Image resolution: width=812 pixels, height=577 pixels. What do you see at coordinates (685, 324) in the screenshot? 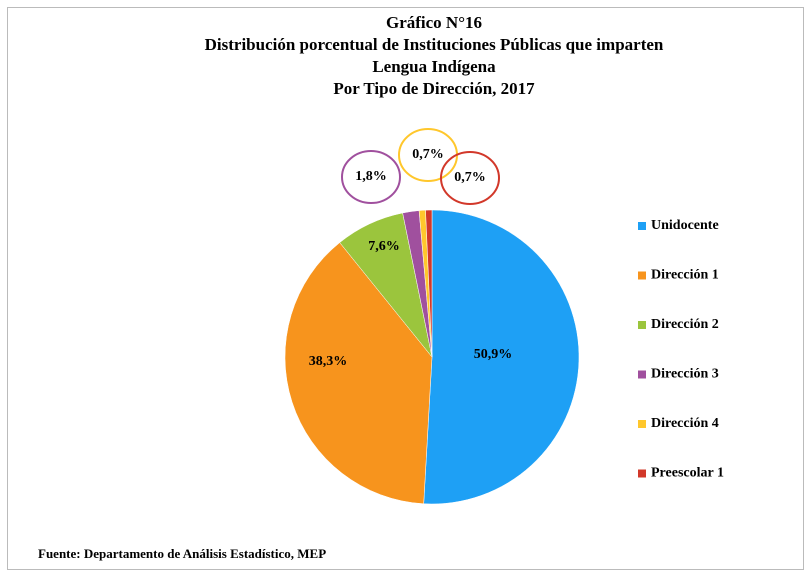
I see `legend-label: Dirección 2` at bounding box center [685, 324].